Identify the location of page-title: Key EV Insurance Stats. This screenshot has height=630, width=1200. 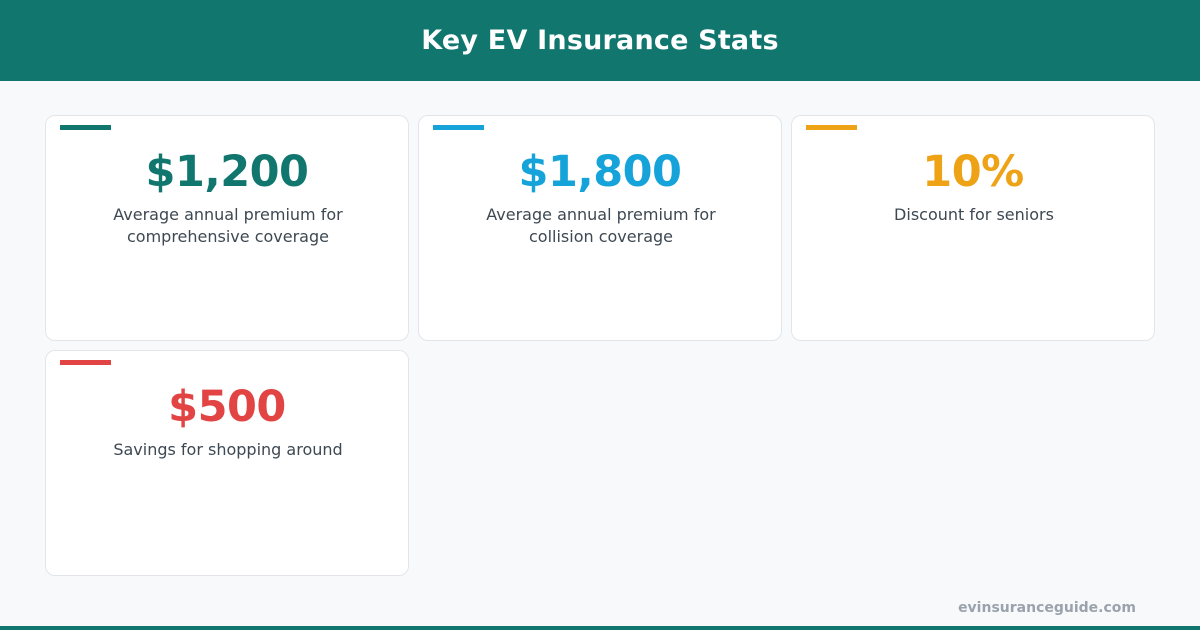
(600, 40).